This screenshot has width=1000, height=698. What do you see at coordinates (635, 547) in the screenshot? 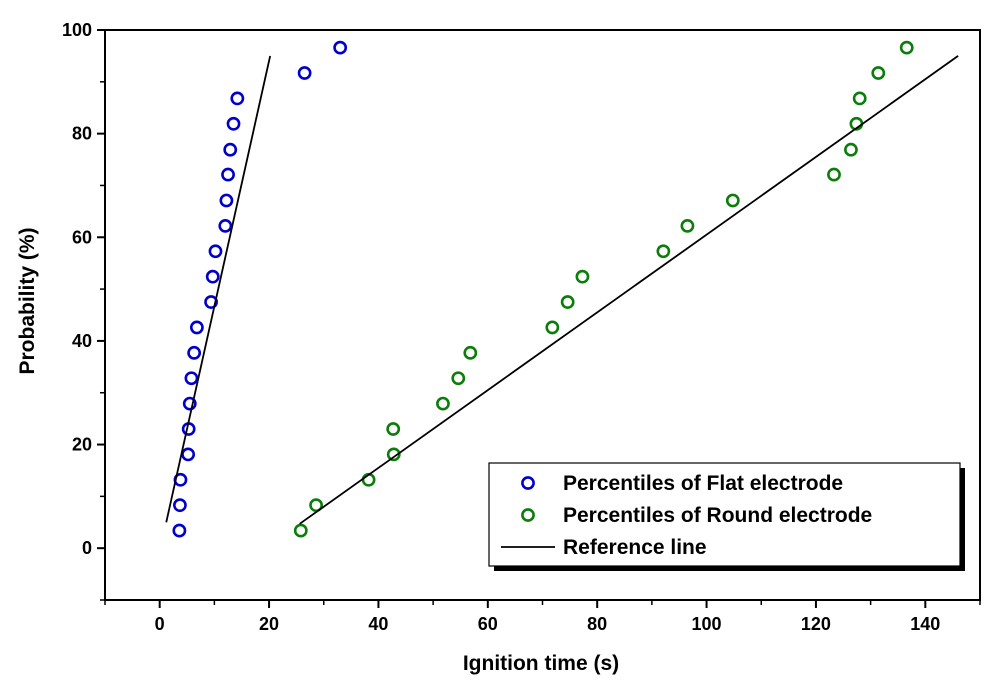
I see `legend-label: Reference line` at bounding box center [635, 547].